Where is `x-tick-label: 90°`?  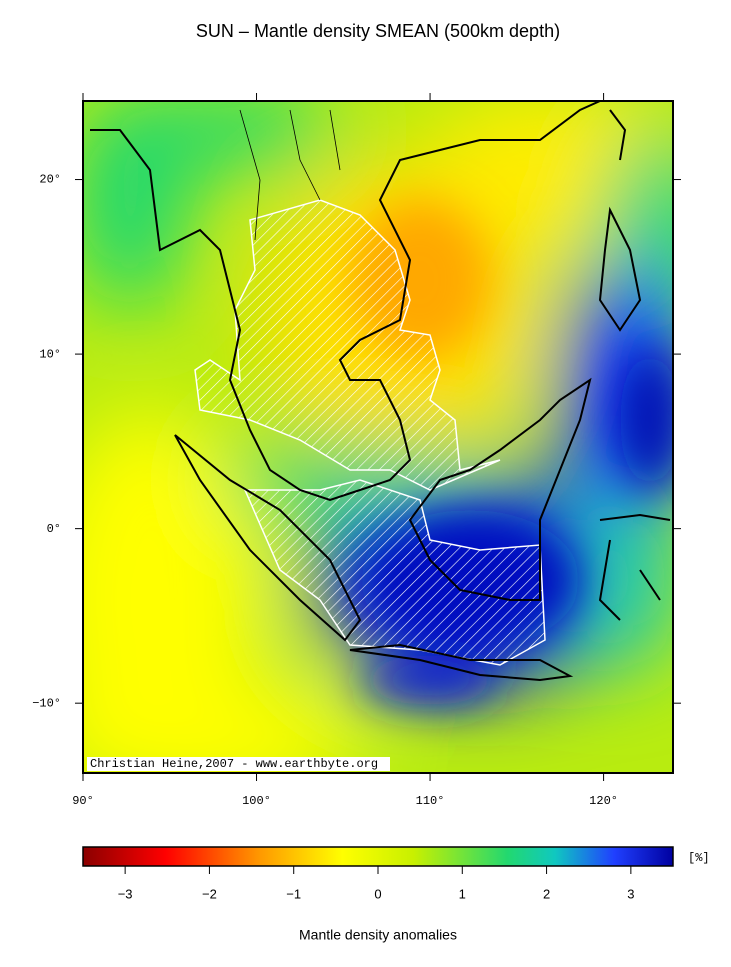
x-tick-label: 90° is located at coordinates (83, 801).